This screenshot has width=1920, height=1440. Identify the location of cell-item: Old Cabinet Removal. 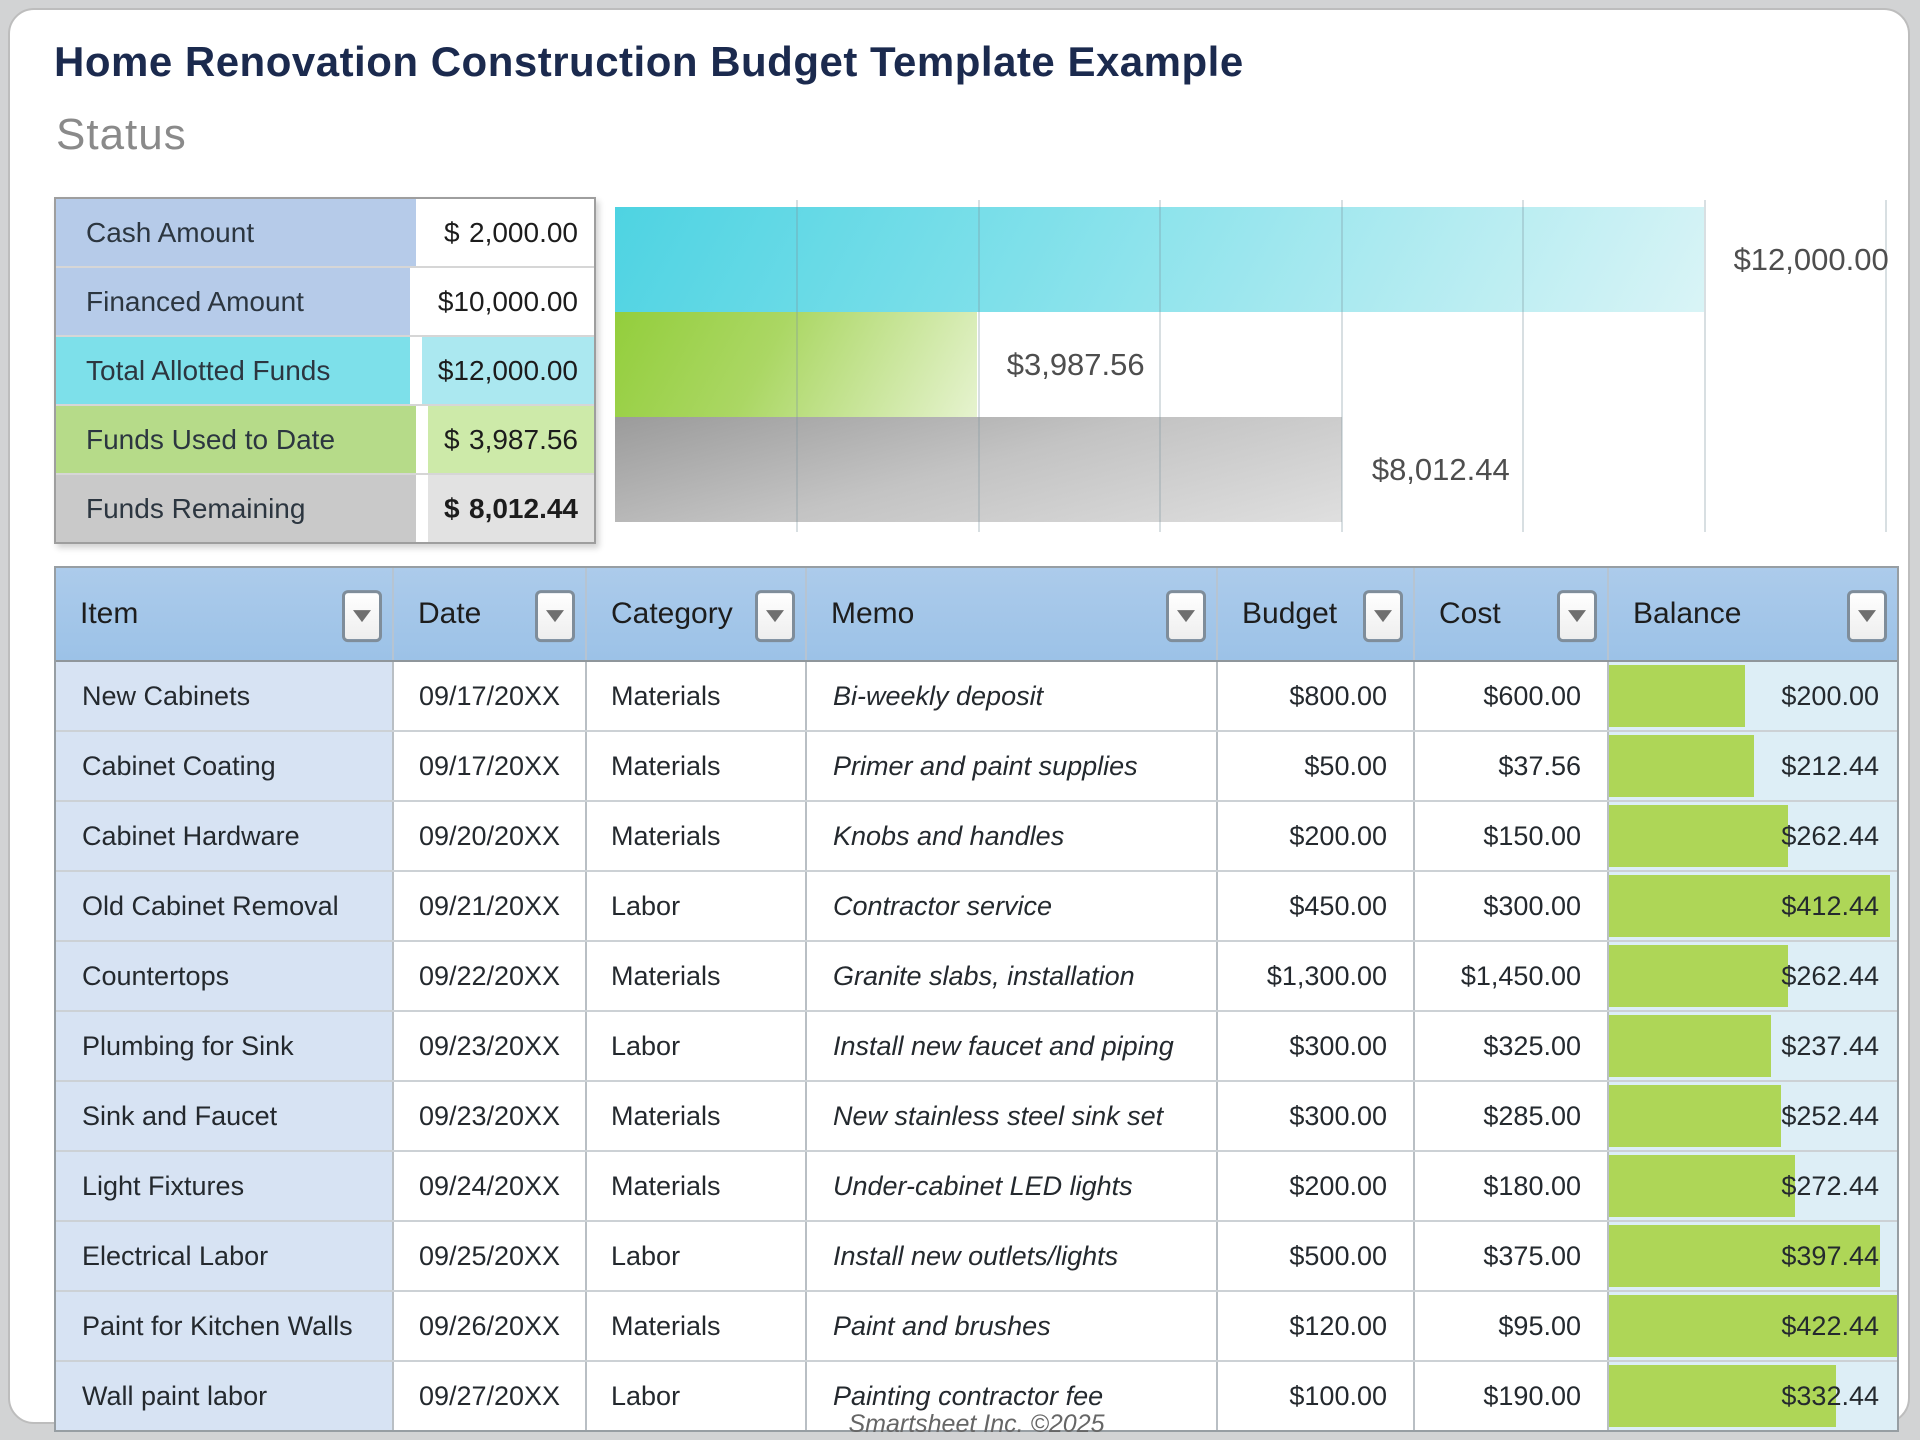
(225, 906).